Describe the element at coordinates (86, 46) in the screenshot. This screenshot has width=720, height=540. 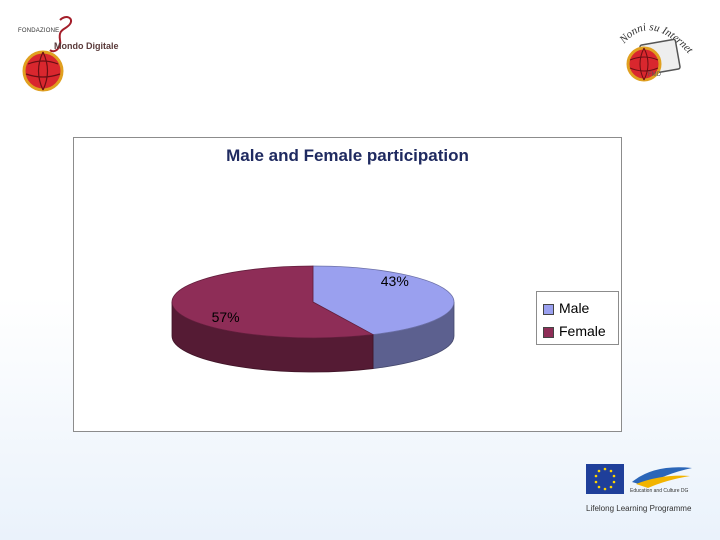
I see `logo-name: Mondo Digitale` at that location.